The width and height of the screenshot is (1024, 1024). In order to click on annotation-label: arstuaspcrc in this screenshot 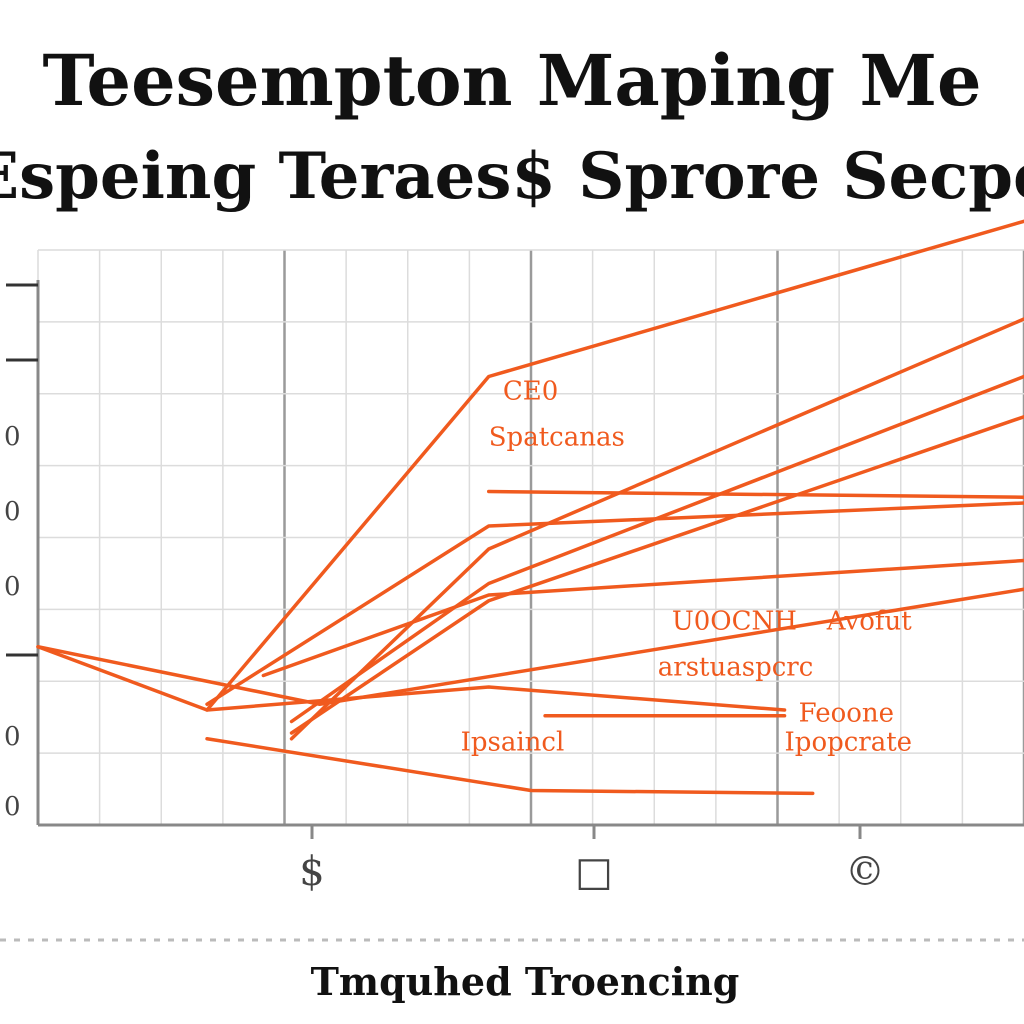, I will do `click(736, 668)`.